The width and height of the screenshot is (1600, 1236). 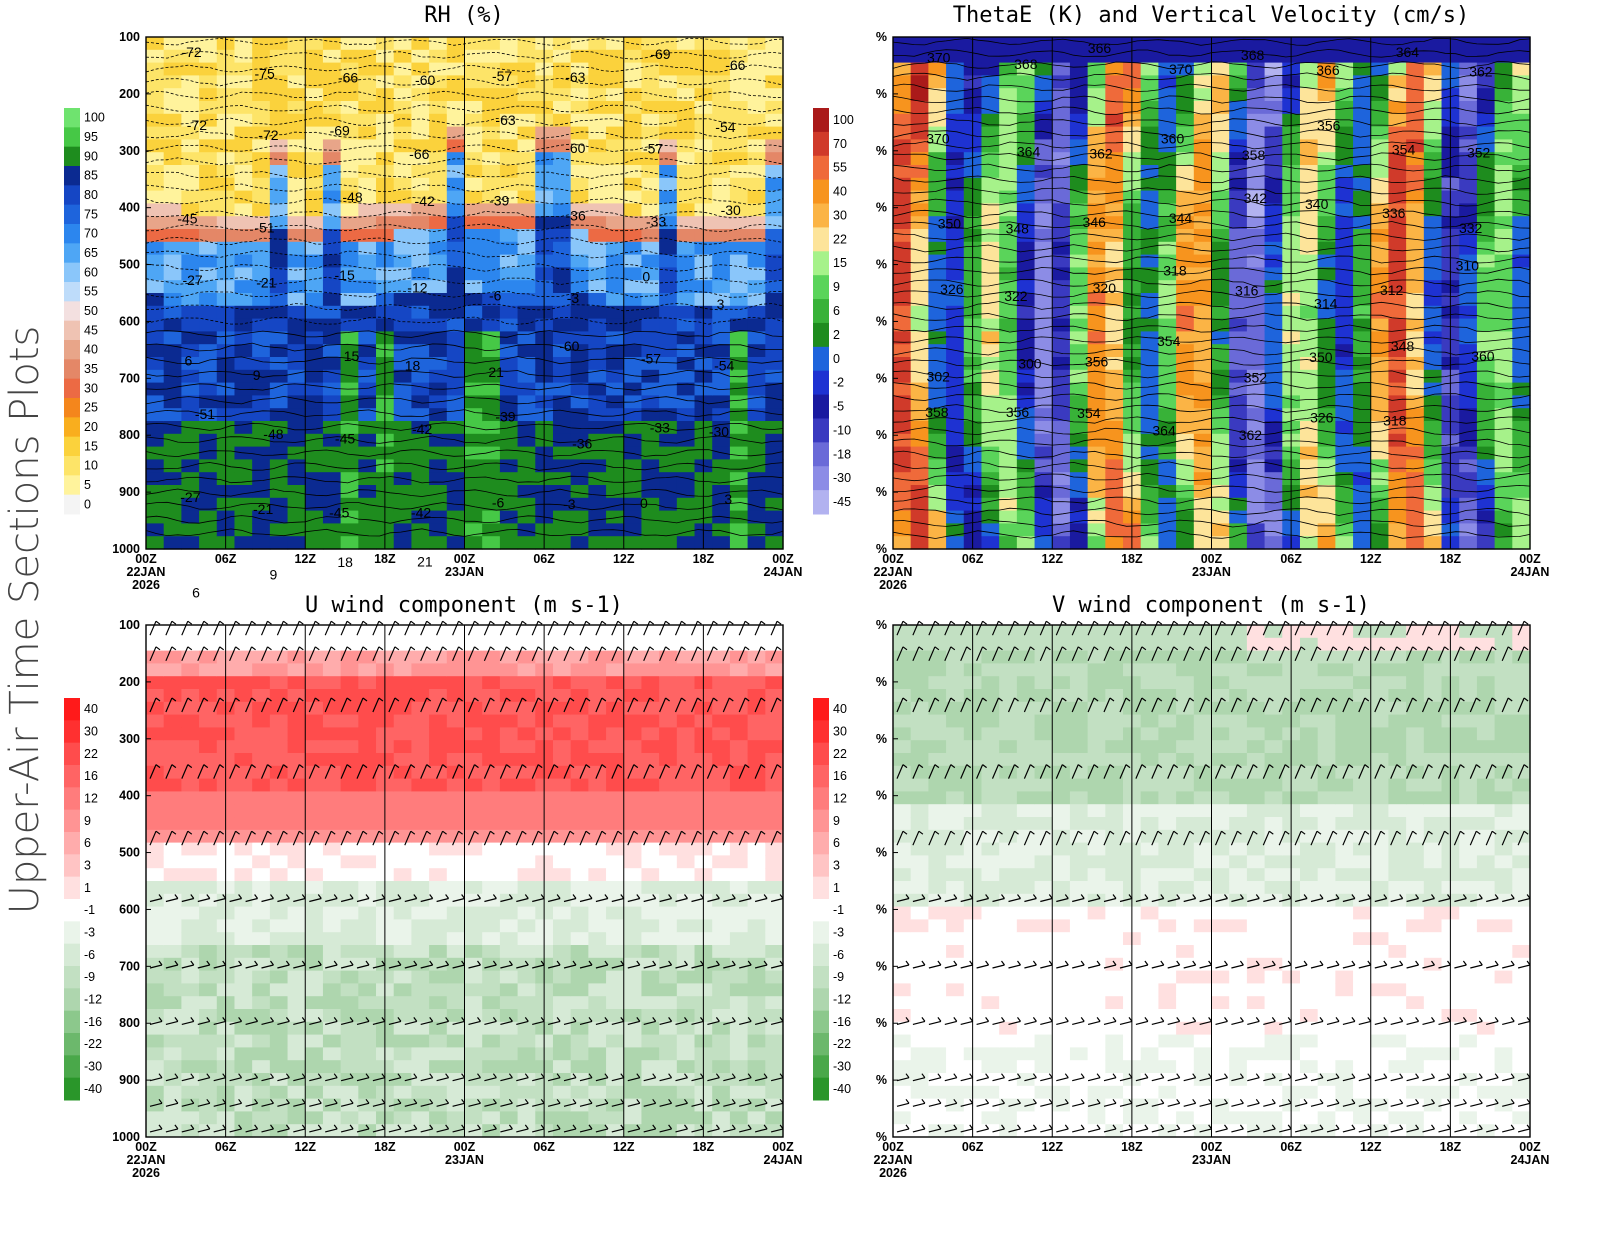 What do you see at coordinates (1181, 69) in the screenshot?
I see `contour-label: 370` at bounding box center [1181, 69].